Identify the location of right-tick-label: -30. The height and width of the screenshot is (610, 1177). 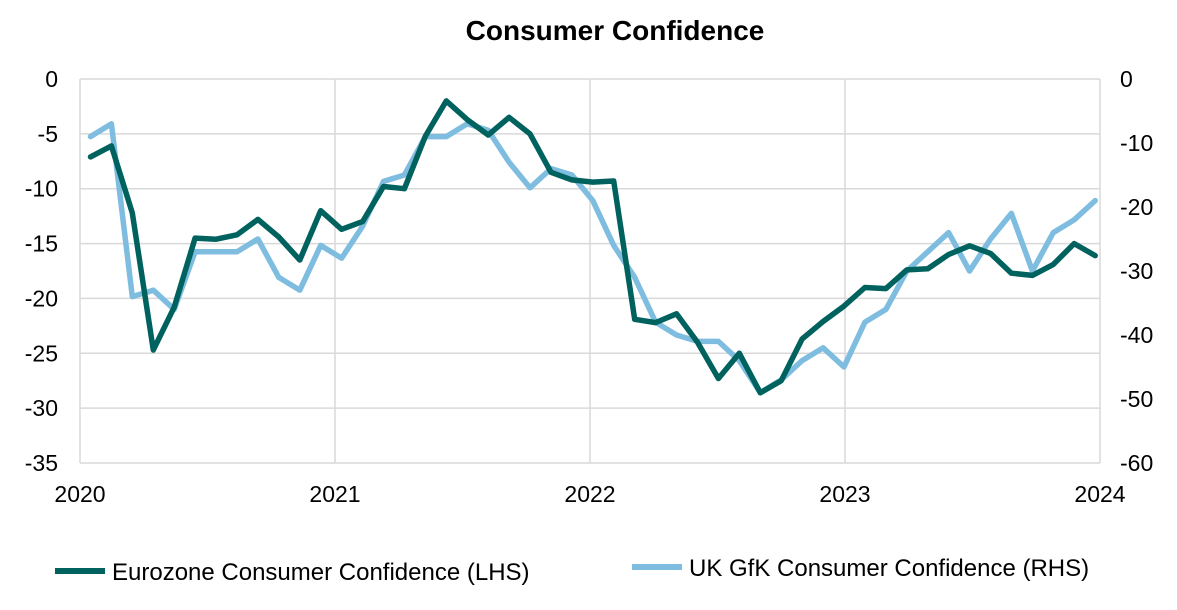
(1136, 271).